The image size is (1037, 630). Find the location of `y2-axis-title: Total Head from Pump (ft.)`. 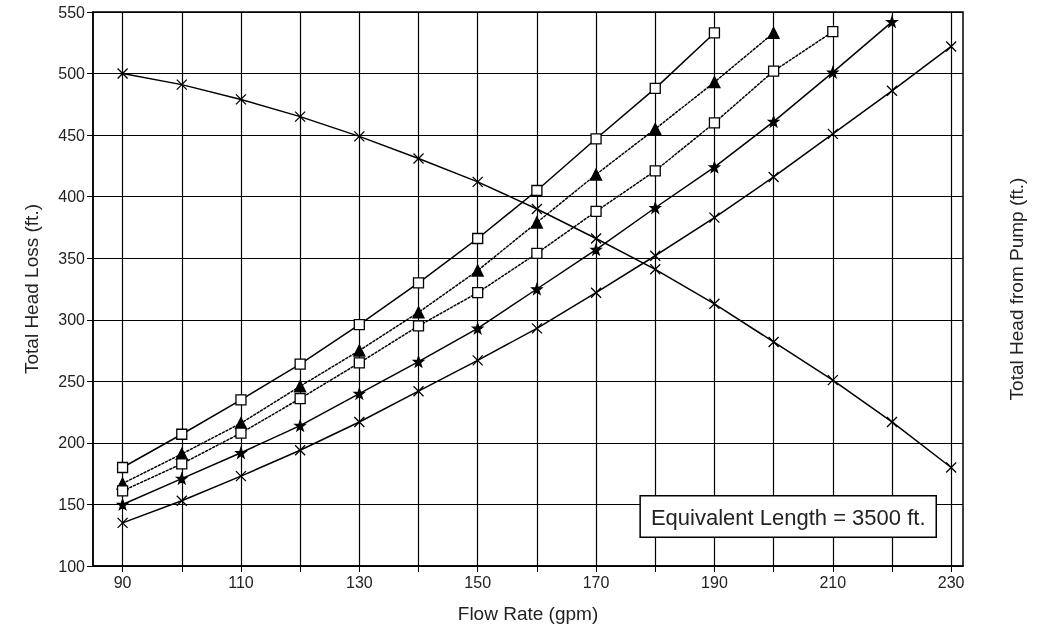

y2-axis-title: Total Head from Pump (ft.) is located at coordinates (1016, 289).